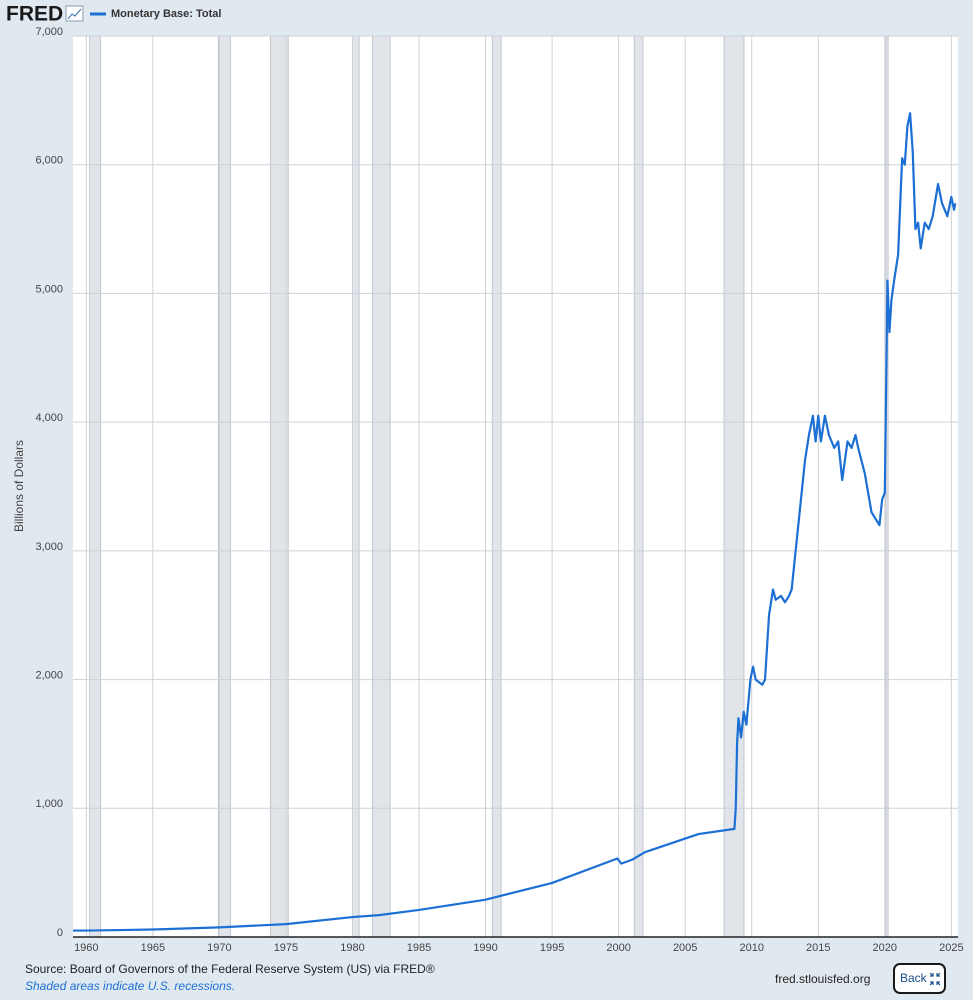 The width and height of the screenshot is (973, 1000). Describe the element at coordinates (49, 418) in the screenshot. I see `y-tick-label: 4,000` at that location.